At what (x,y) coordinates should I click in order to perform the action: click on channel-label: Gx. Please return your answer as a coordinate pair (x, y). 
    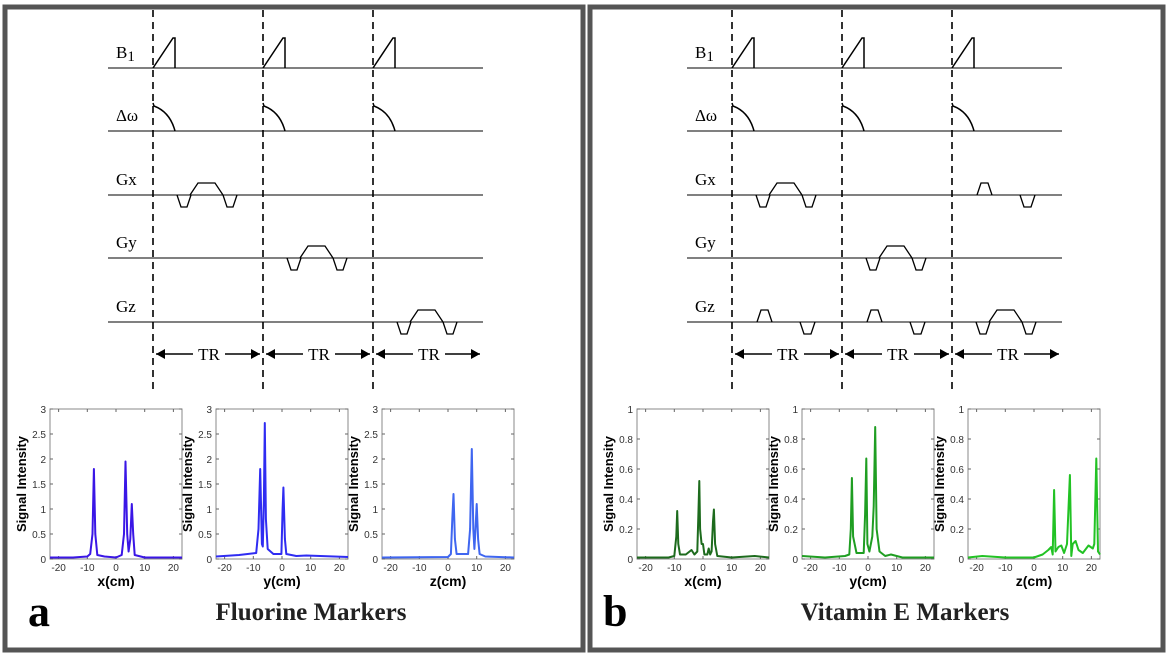
    Looking at the image, I should click on (126, 179).